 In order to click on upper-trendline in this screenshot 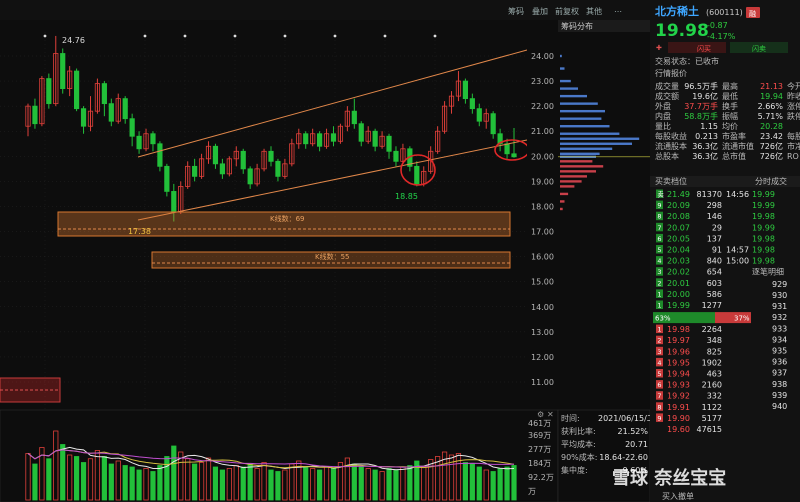, I will do `click(332, 103)`.